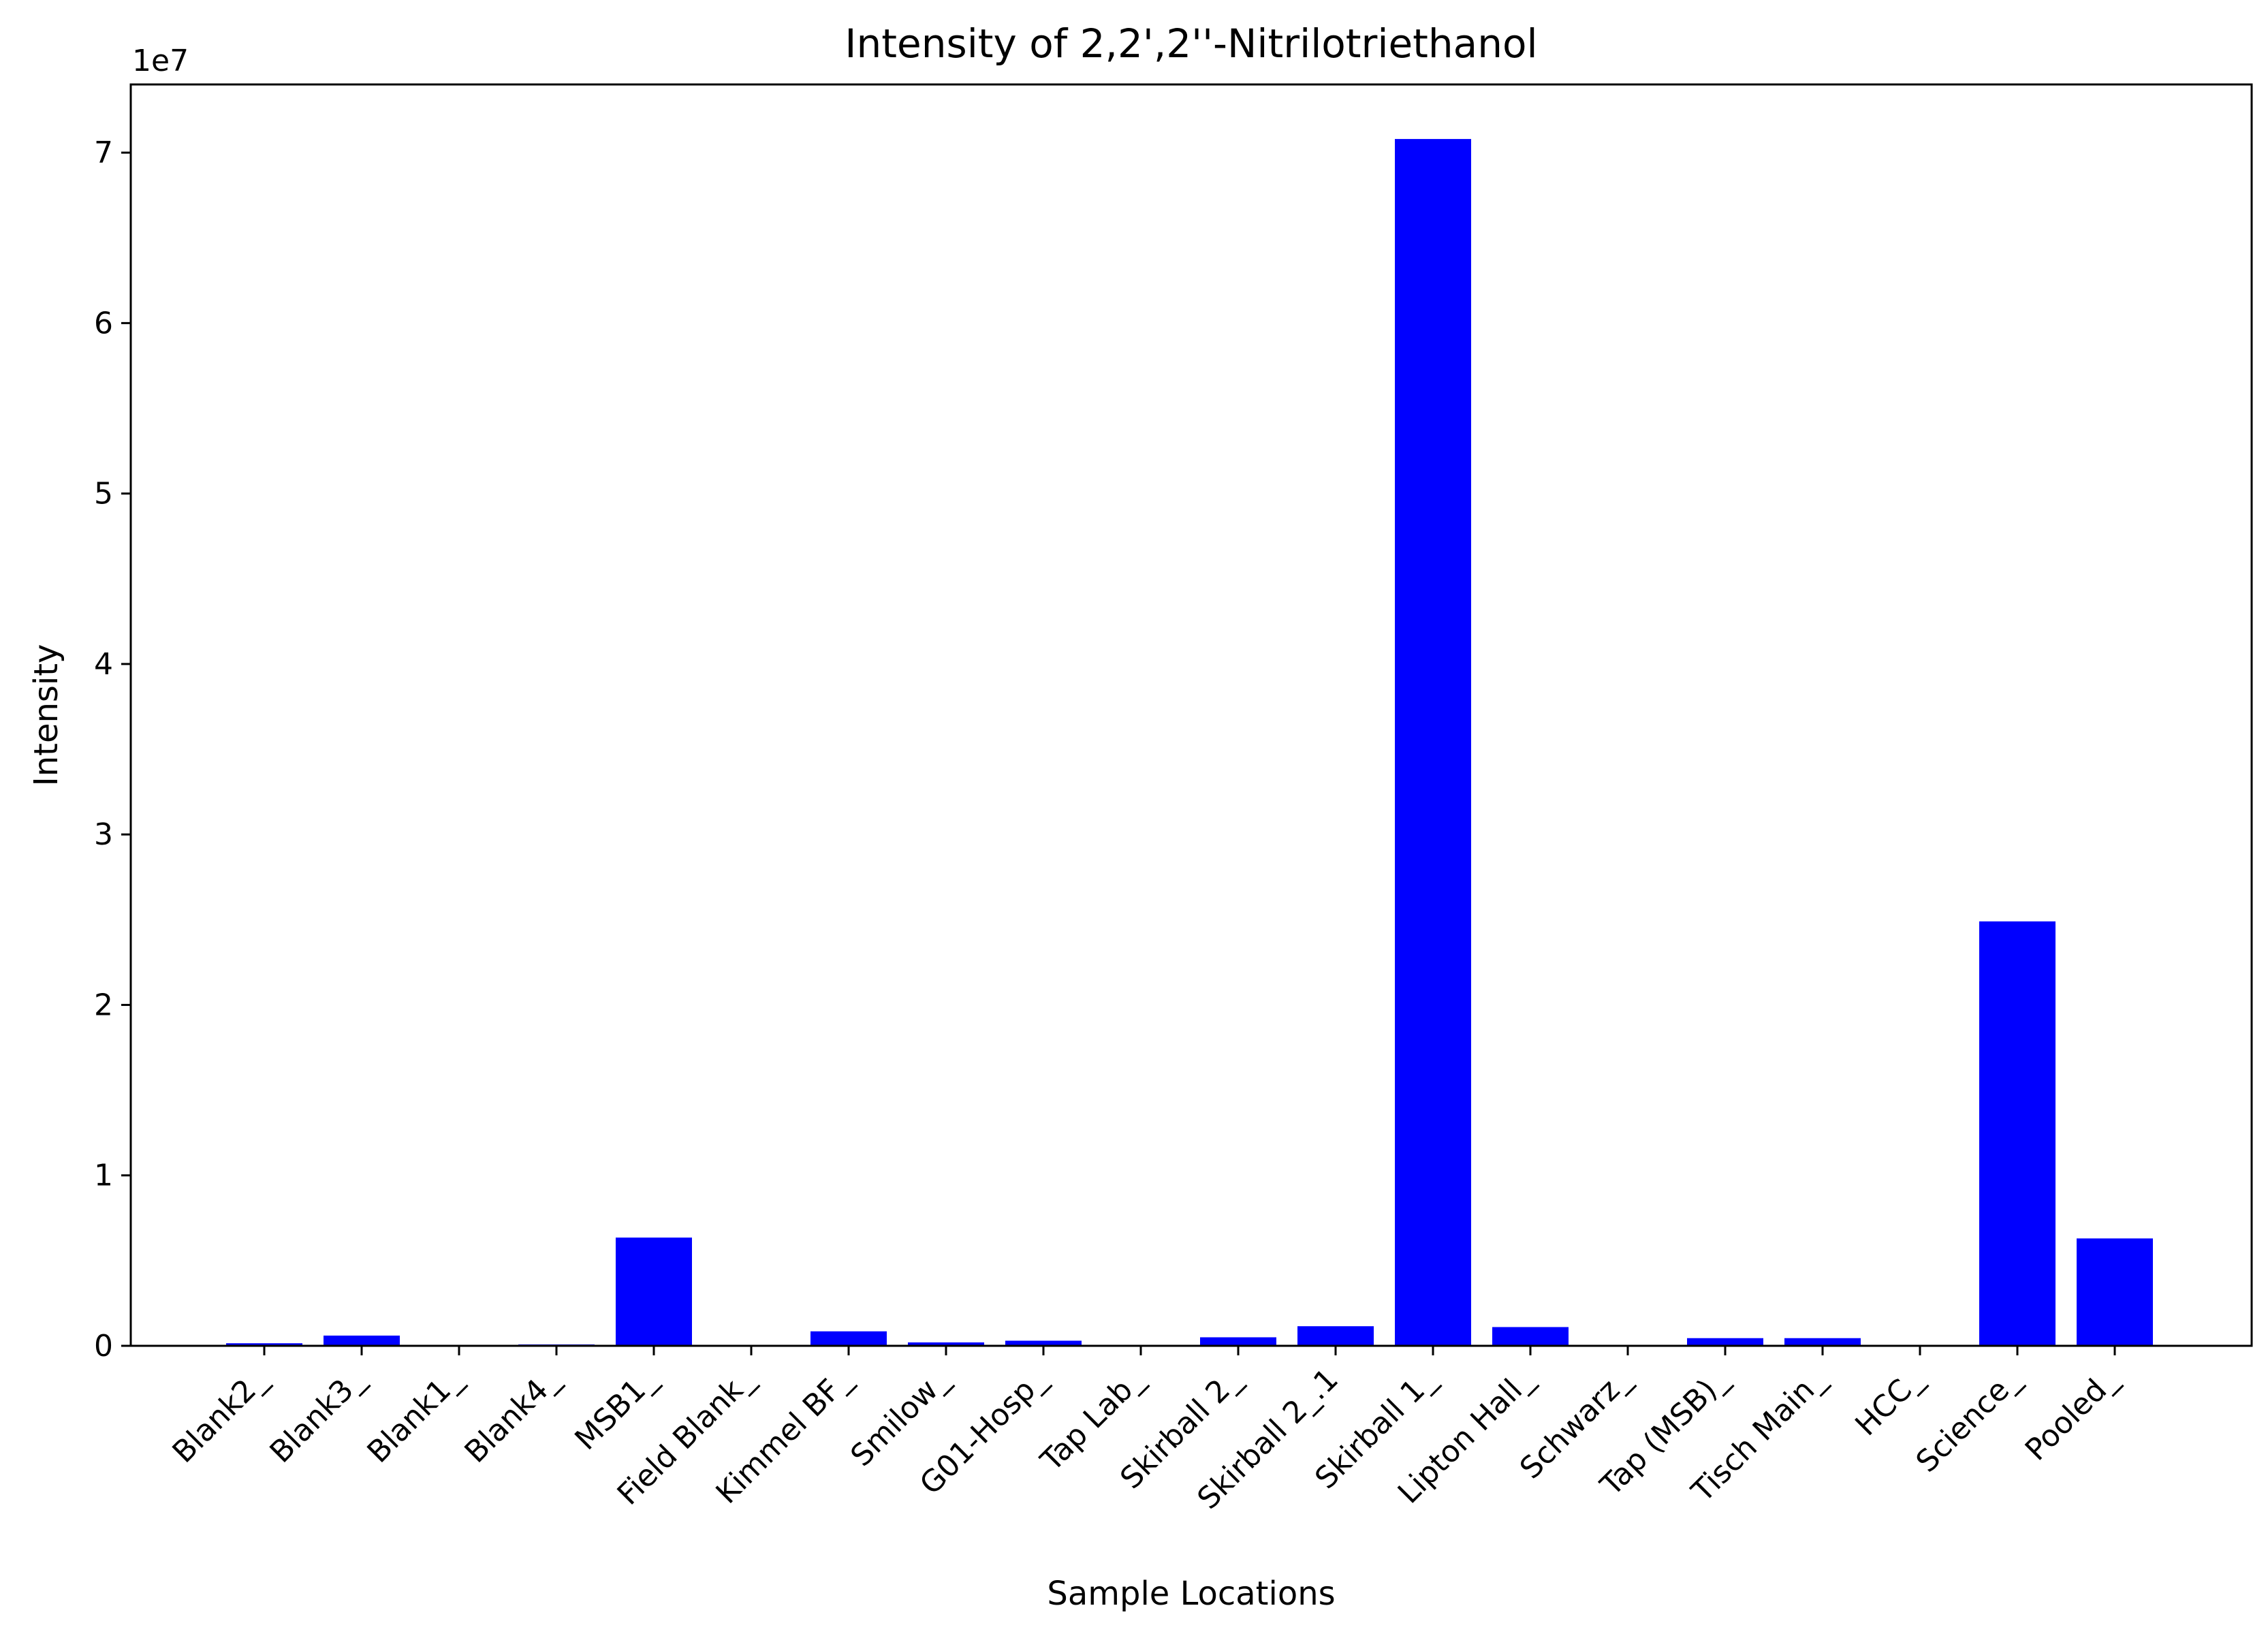  What do you see at coordinates (103, 494) in the screenshot?
I see `y-tick-label: 5` at bounding box center [103, 494].